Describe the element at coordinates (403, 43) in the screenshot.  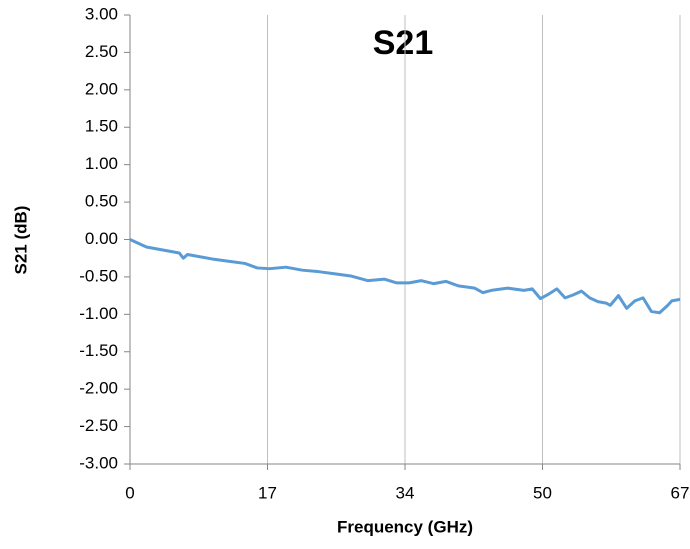
I see `chart-title: S21` at that location.